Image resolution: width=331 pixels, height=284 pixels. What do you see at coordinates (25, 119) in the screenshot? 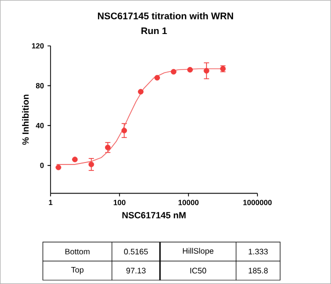
I see `y-axis-title: % Inhibition` at bounding box center [25, 119].